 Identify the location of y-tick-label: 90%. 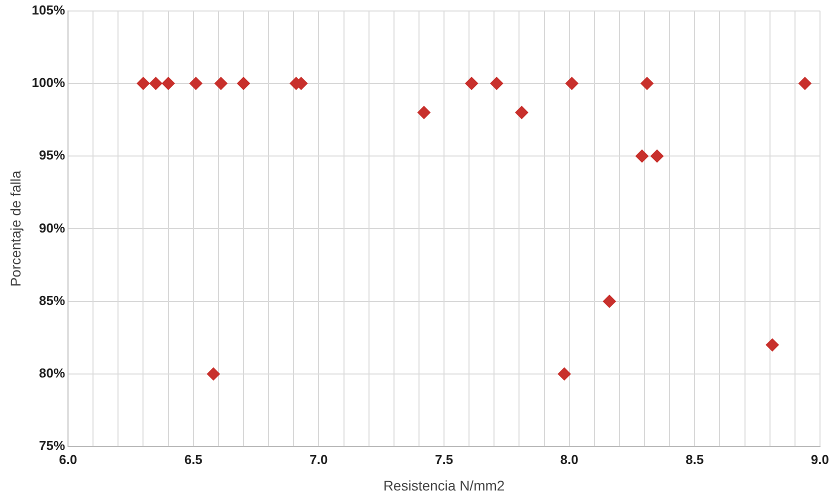
(52, 228).